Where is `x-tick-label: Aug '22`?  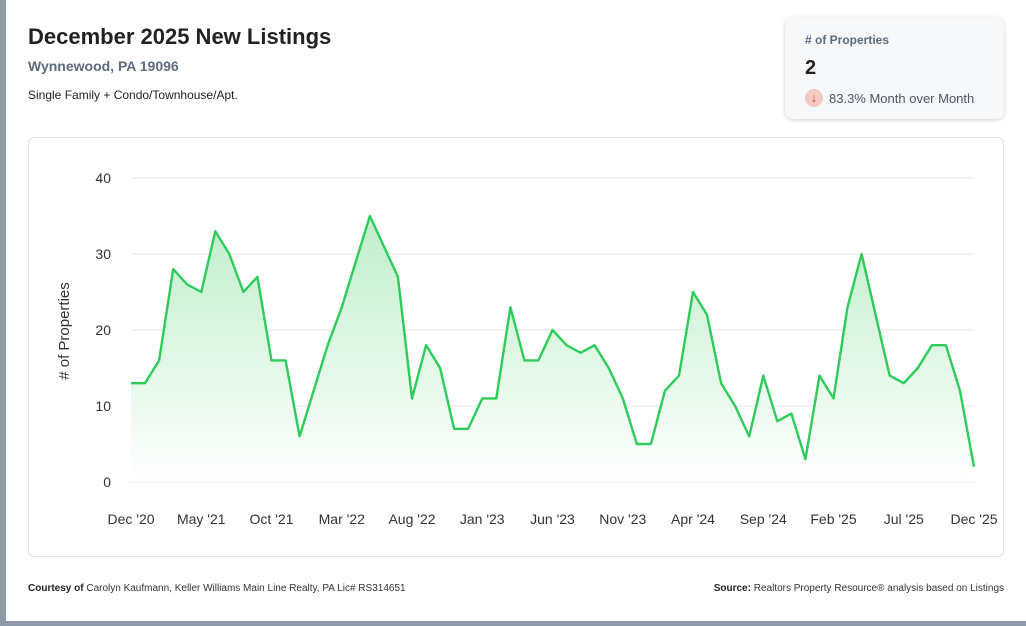
x-tick-label: Aug '22 is located at coordinates (411, 519).